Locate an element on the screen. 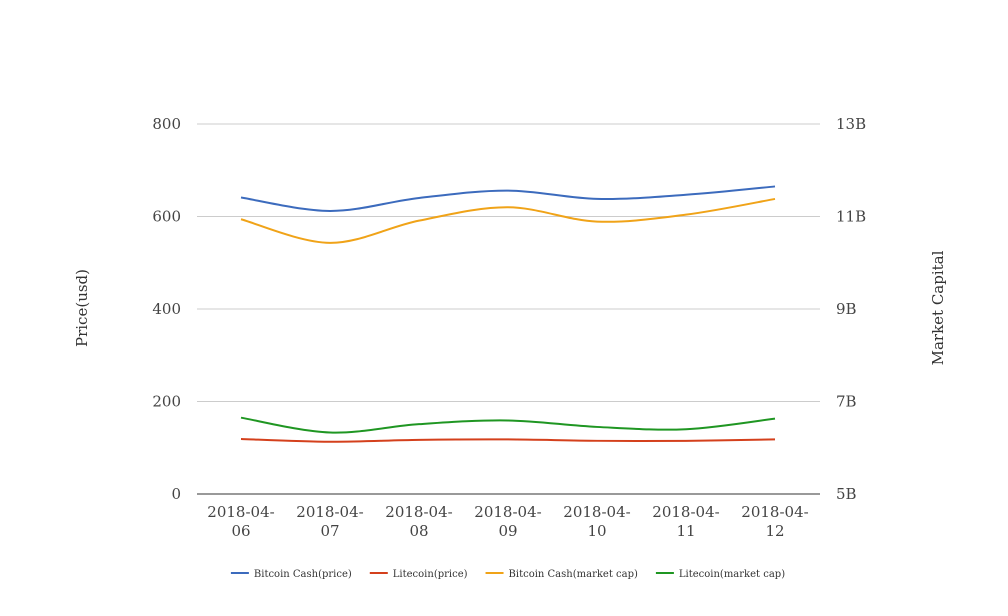  legend-item-bitcoin-cash-price: Bitcoin Cash(price) is located at coordinates (291, 574).